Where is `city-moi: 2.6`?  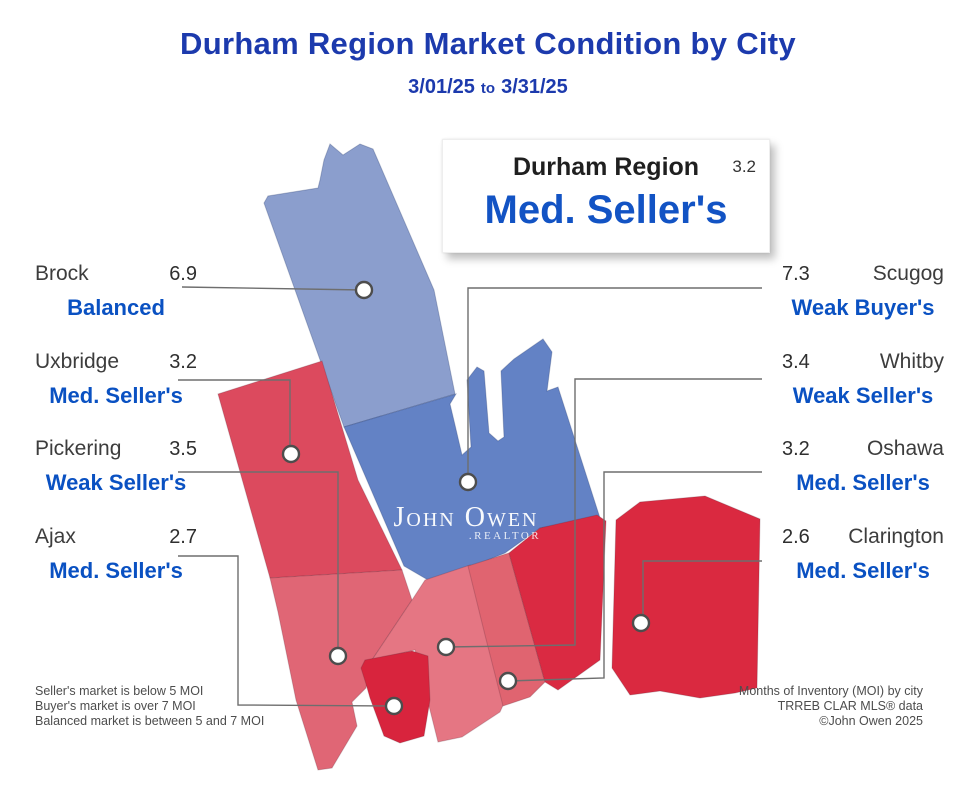
city-moi: 2.6 is located at coordinates (796, 537).